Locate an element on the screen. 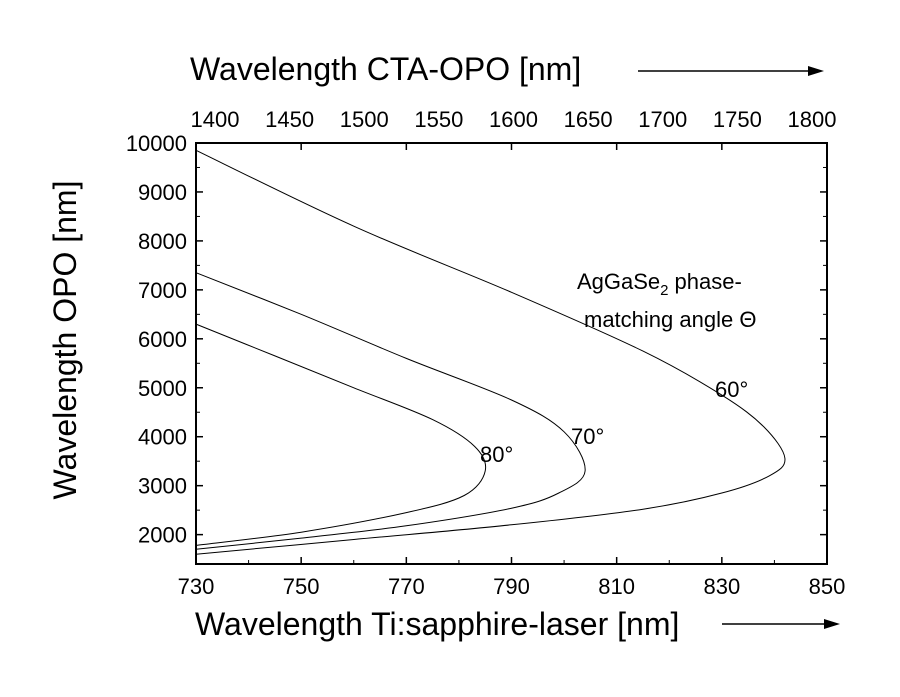 This screenshot has height=697, width=900. x-tick-label-730: 730 is located at coordinates (196, 586).